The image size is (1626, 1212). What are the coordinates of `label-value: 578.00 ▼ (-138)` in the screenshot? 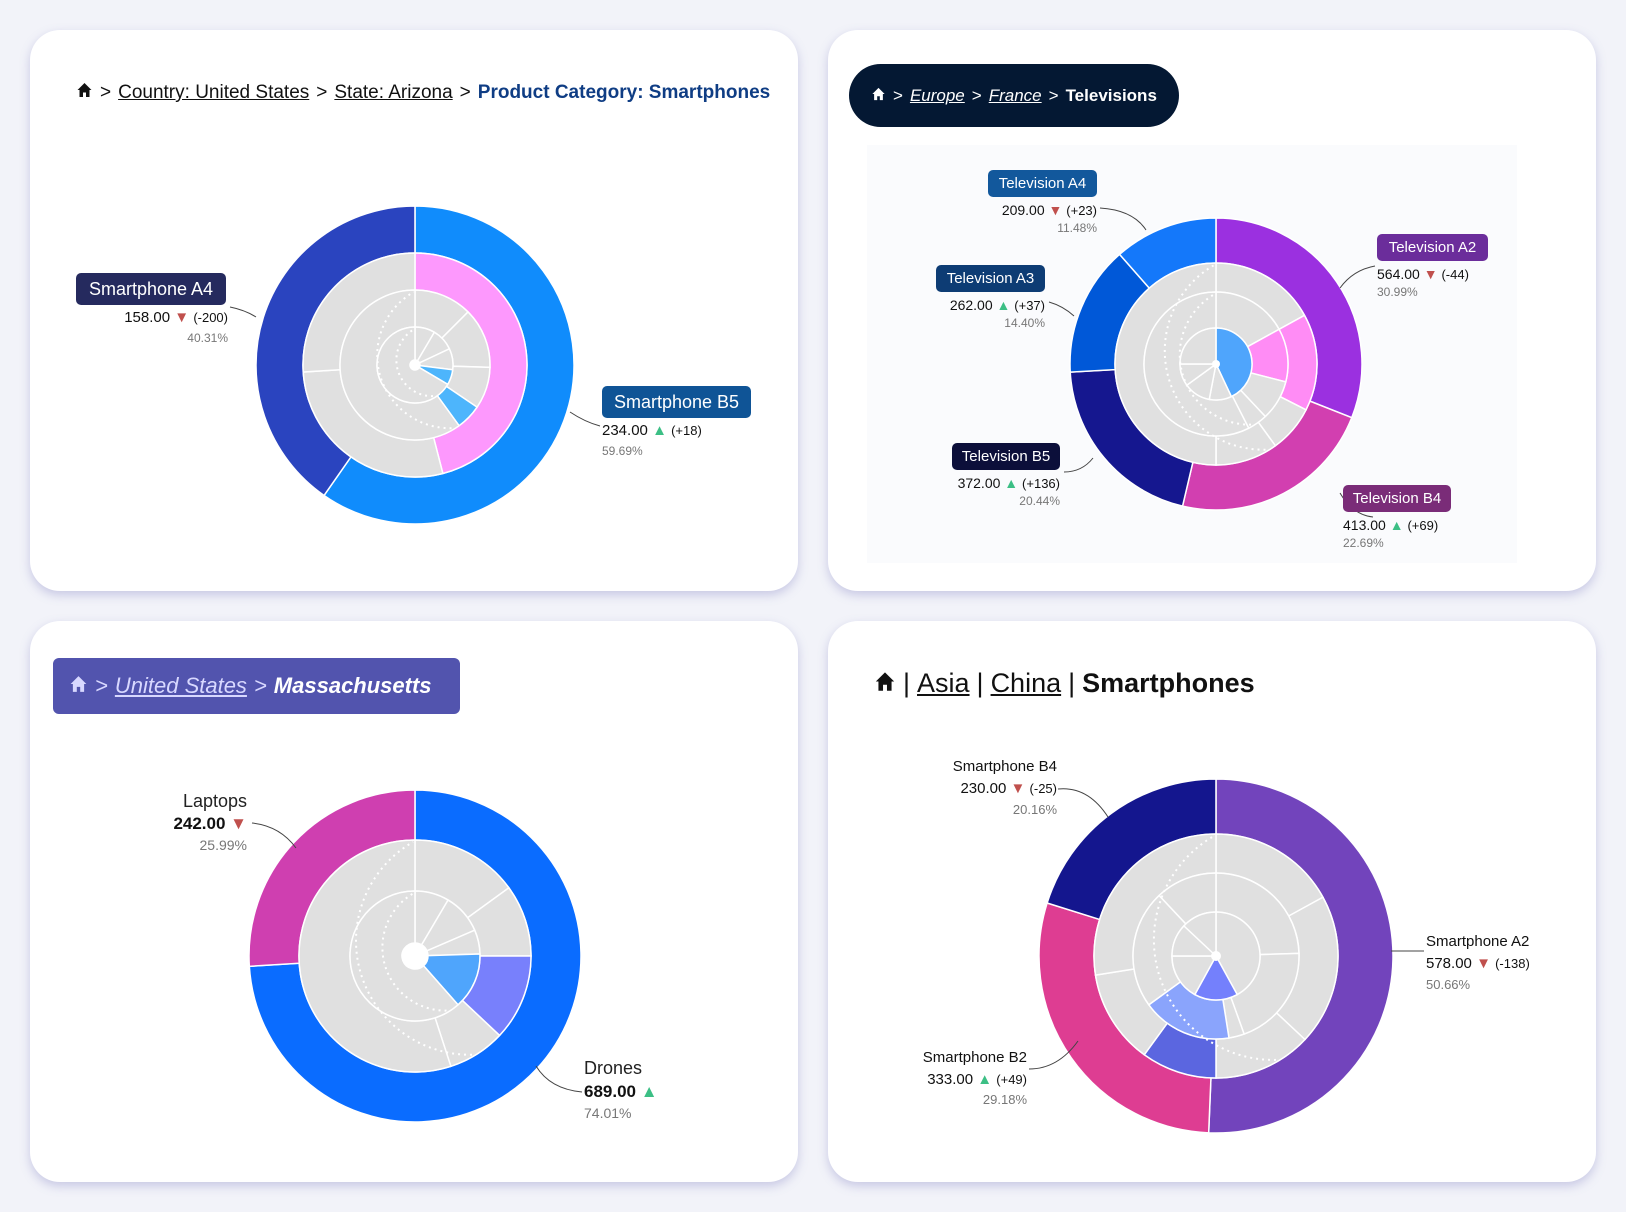 It's located at (1478, 963).